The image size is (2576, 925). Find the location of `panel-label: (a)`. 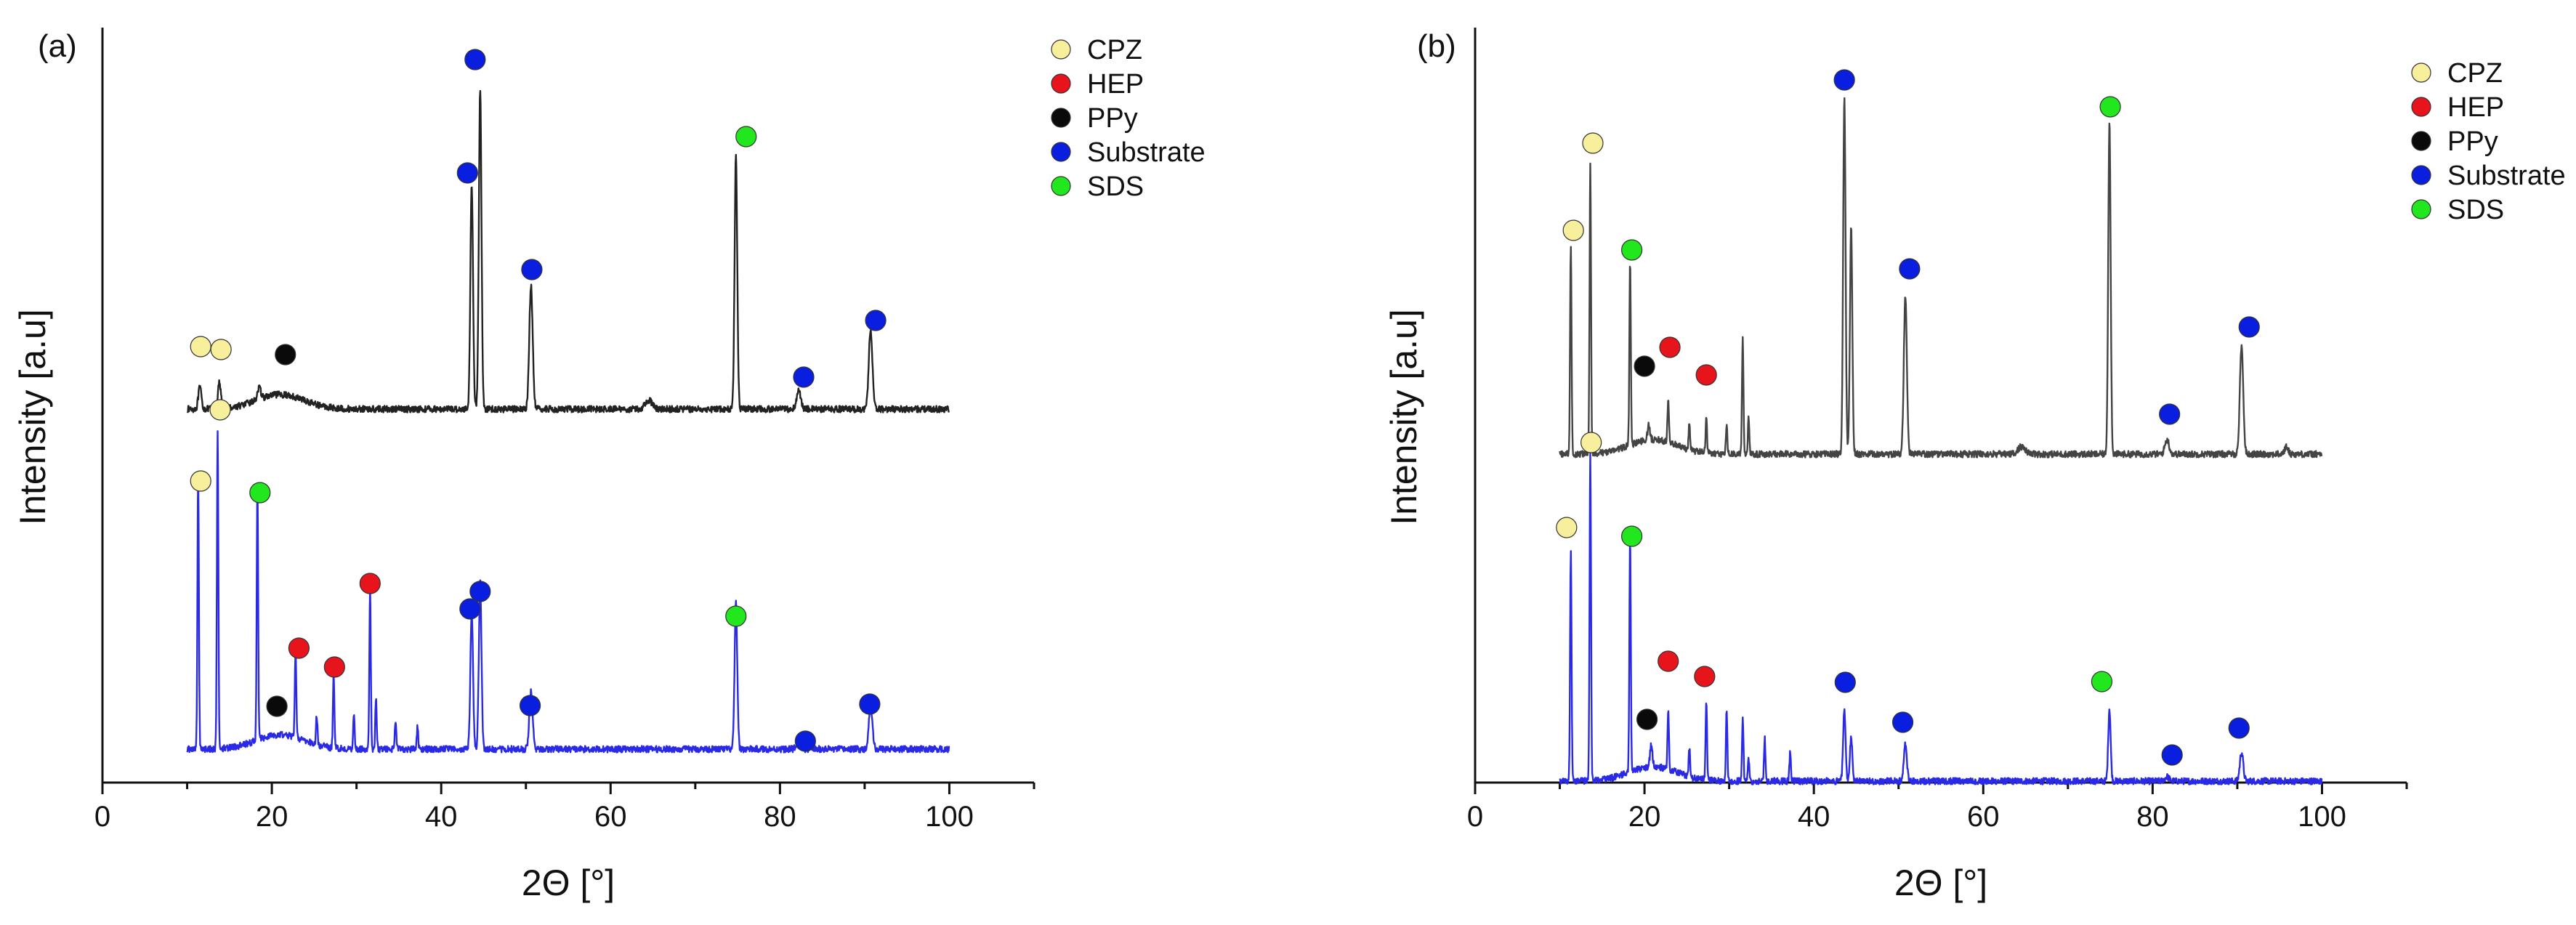

panel-label: (a) is located at coordinates (58, 46).